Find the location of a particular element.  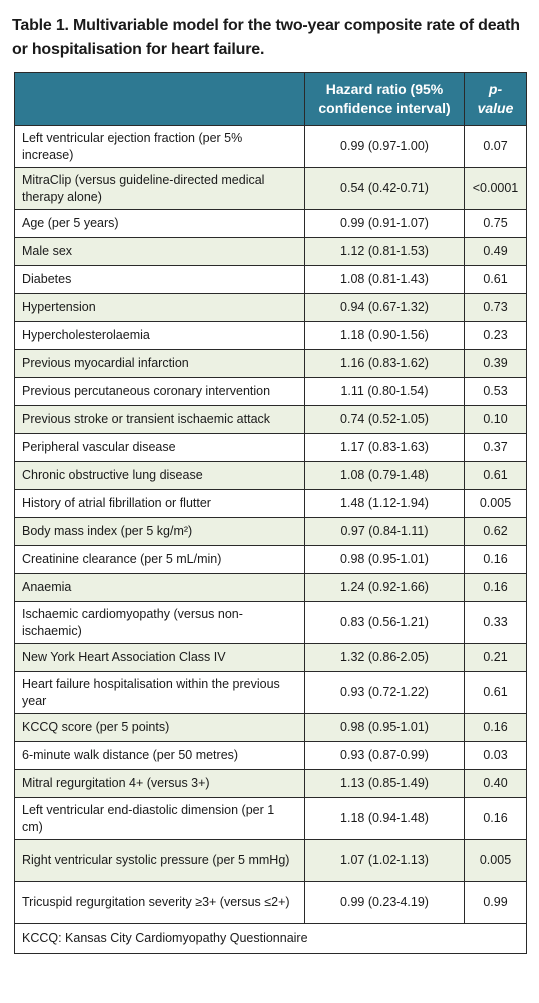

row-hazard-ratio: 1.18 (0.94-1.48) is located at coordinates (384, 818).